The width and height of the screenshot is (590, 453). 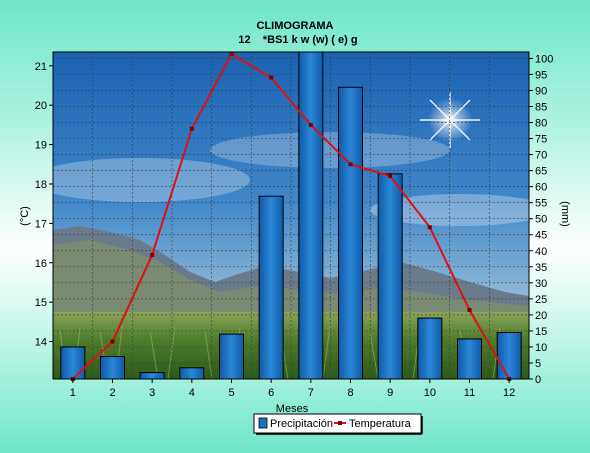 I want to click on x-tick-label: 3, so click(x=152, y=393).